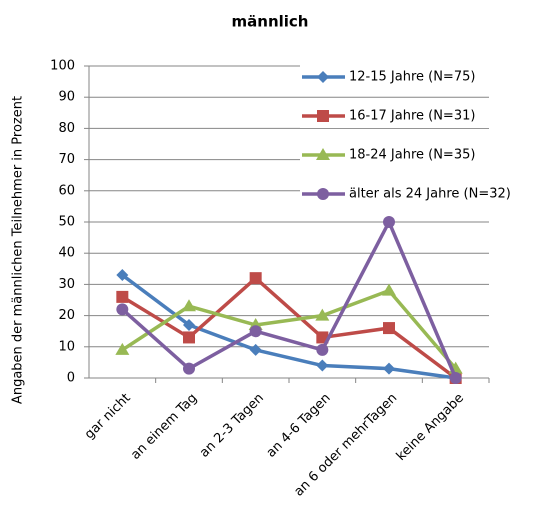  I want to click on legend-label: 18-24 Jahre (N=35), so click(412, 155).